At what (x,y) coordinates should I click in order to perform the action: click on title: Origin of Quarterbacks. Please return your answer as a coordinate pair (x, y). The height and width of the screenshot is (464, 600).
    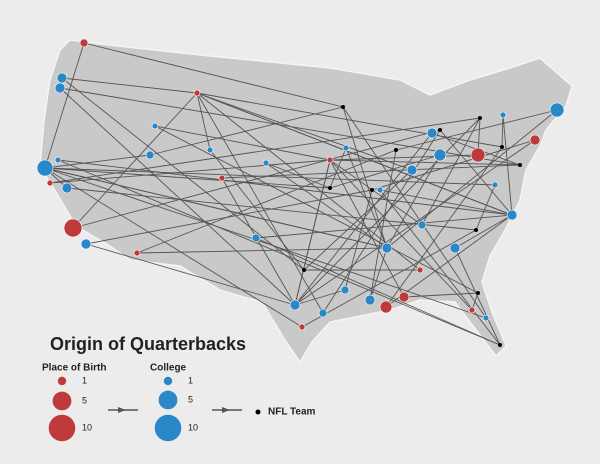
    Looking at the image, I should click on (148, 344).